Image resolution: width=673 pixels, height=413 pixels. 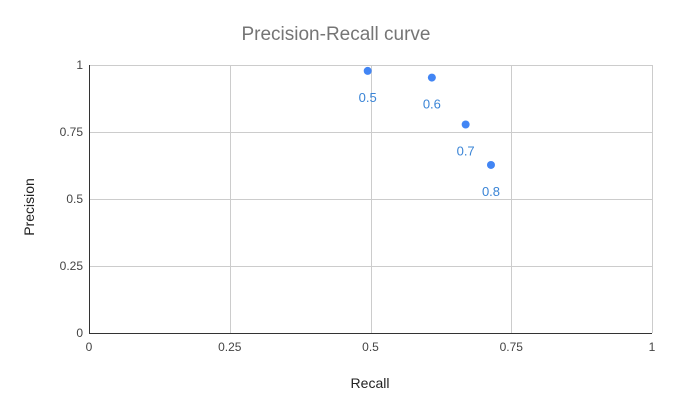 I want to click on x-tick-label: 0, so click(x=89, y=347).